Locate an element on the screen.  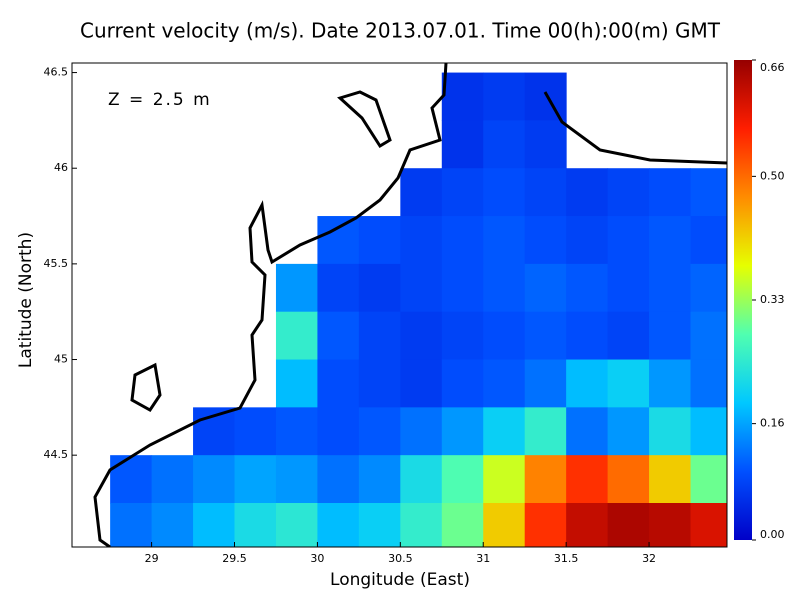
x-tick-label: 29.5 is located at coordinates (234, 558).